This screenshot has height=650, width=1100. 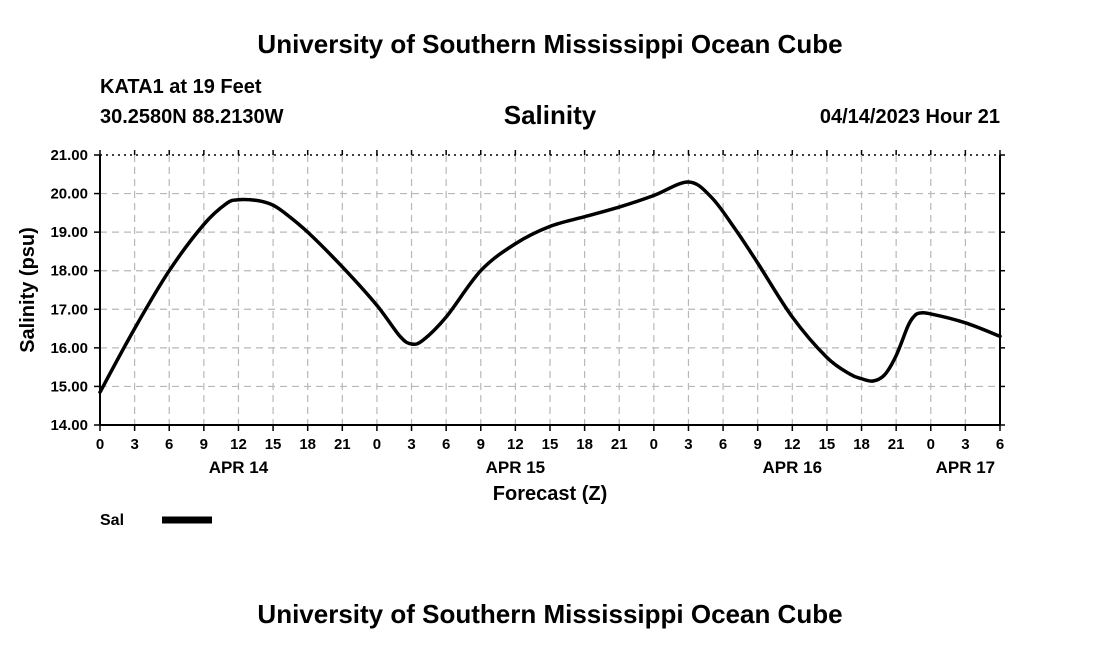 I want to click on y-tick-label: 18.00, so click(x=69, y=271).